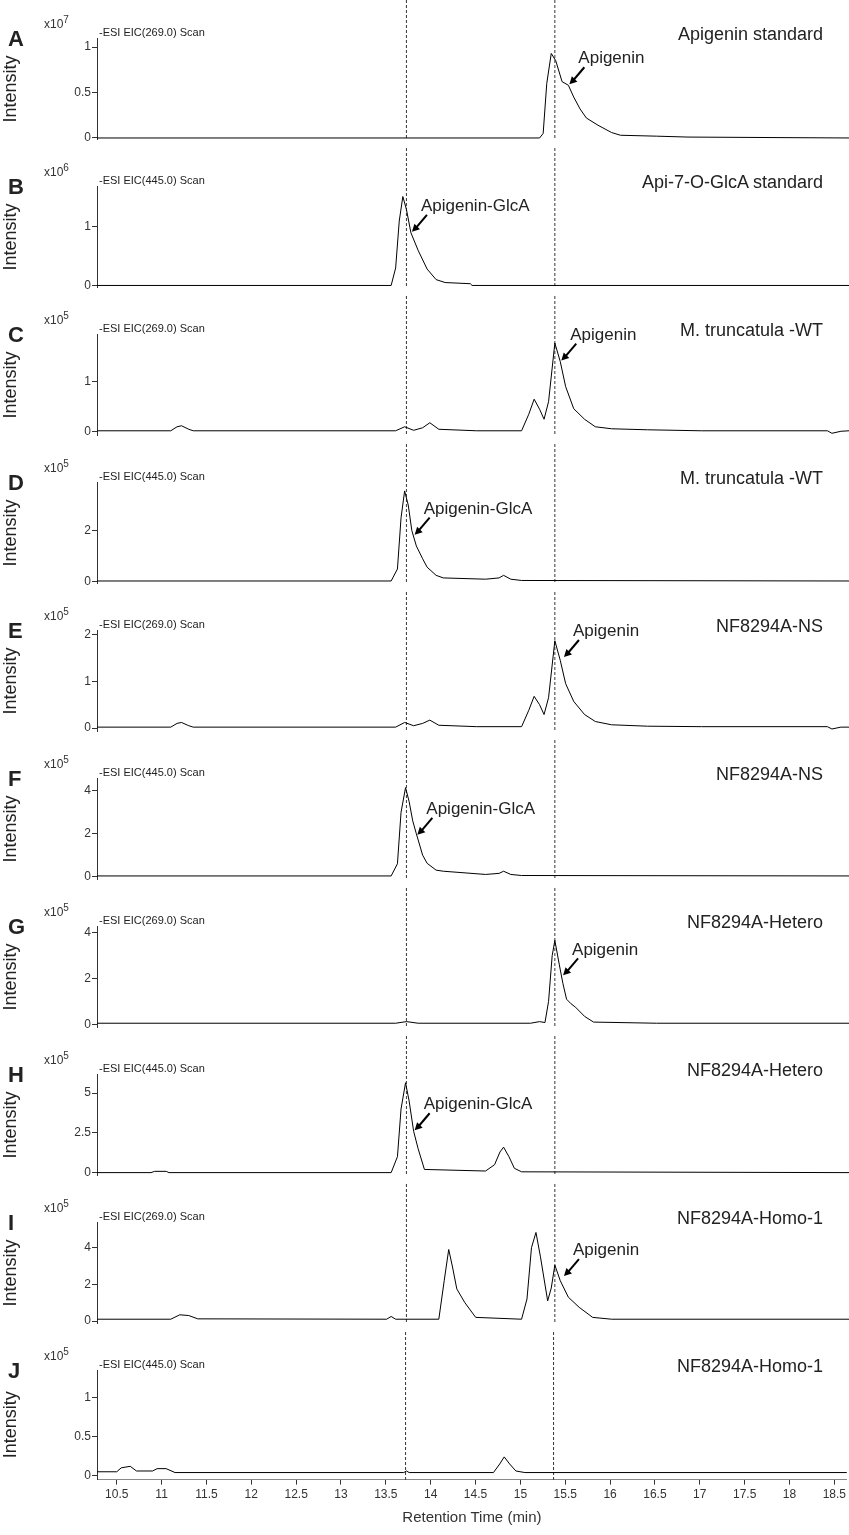 This screenshot has height=1535, width=849. Describe the element at coordinates (296, 1494) in the screenshot. I see `x-tick-label: 12.5` at that location.